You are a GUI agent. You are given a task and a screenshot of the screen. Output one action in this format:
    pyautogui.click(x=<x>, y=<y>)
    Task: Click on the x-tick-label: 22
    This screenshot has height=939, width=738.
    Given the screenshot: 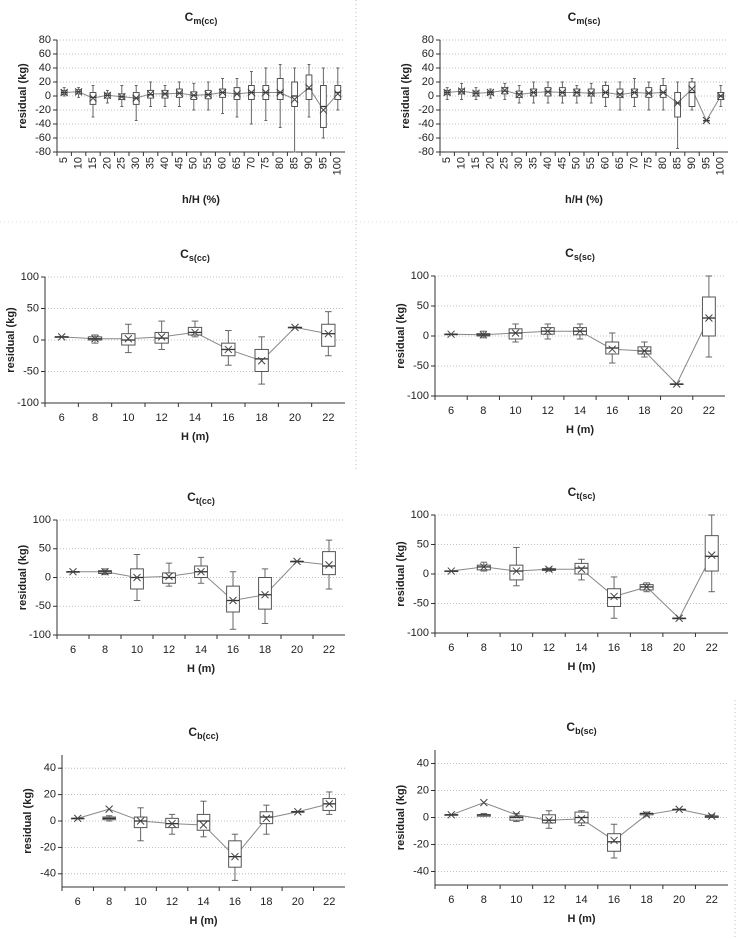 What is the action you would take?
    pyautogui.click(x=329, y=902)
    